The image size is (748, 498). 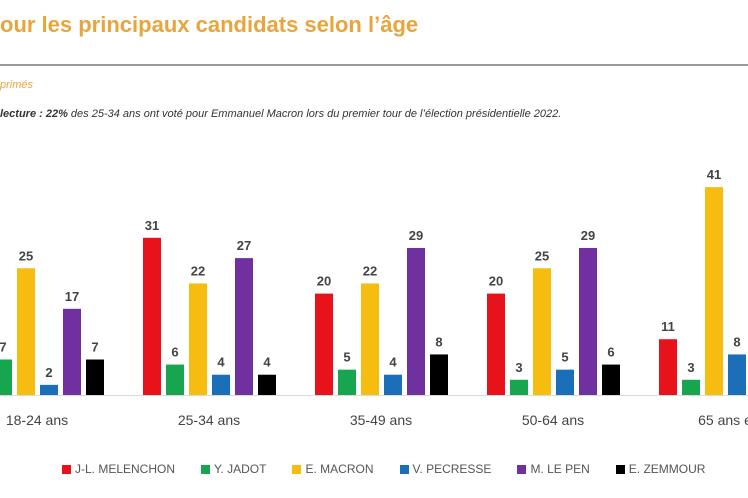 What do you see at coordinates (714, 174) in the screenshot?
I see `data-label: 41` at bounding box center [714, 174].